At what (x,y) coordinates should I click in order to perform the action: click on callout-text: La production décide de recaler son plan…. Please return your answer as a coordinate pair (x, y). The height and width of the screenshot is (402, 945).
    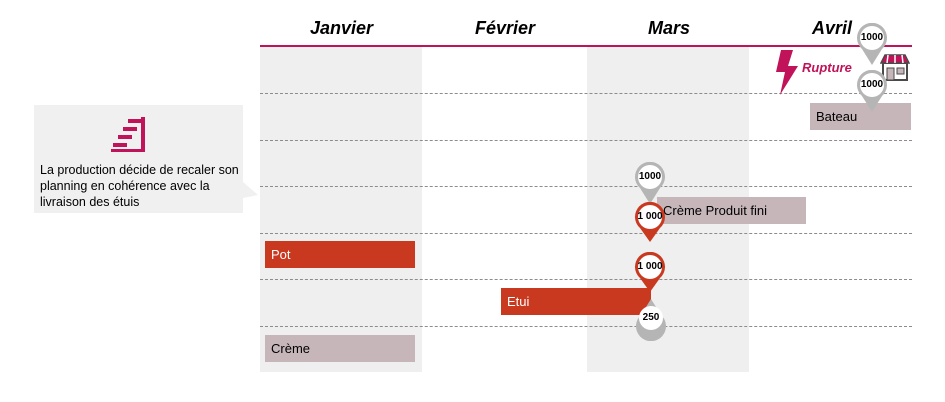
    Looking at the image, I should click on (139, 186).